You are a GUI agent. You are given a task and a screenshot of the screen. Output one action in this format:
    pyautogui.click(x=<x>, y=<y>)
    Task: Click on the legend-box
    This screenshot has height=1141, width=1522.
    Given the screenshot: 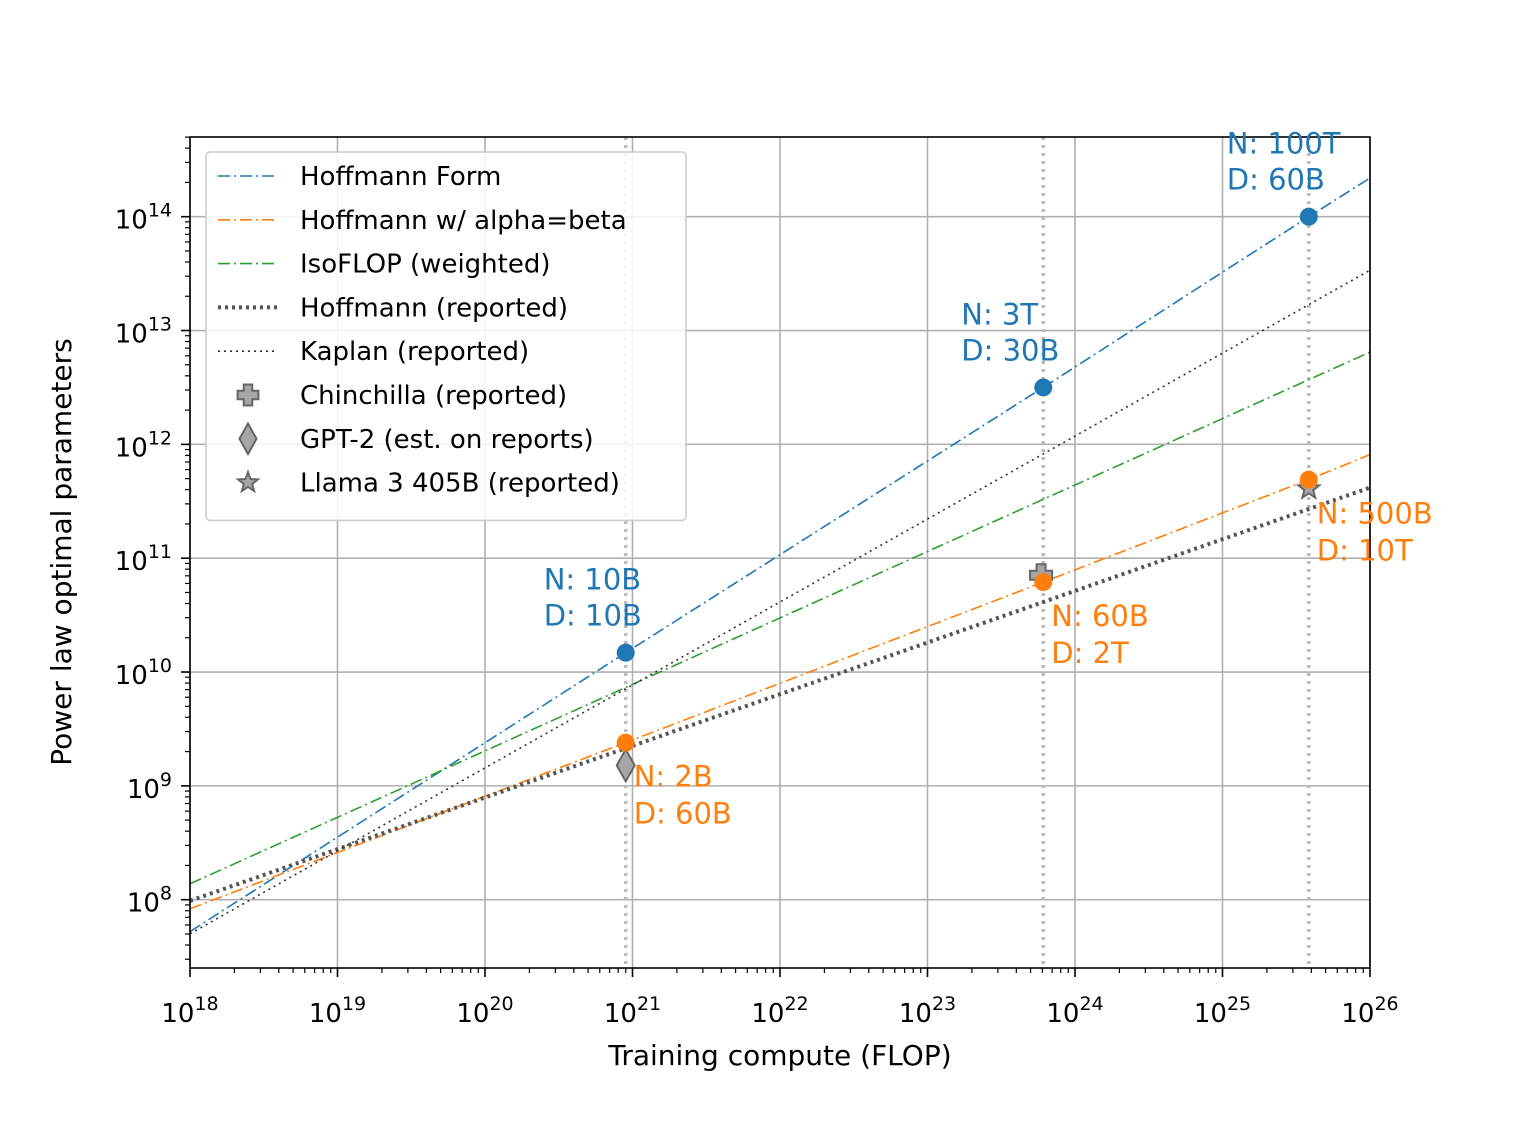 What is the action you would take?
    pyautogui.click(x=446, y=336)
    